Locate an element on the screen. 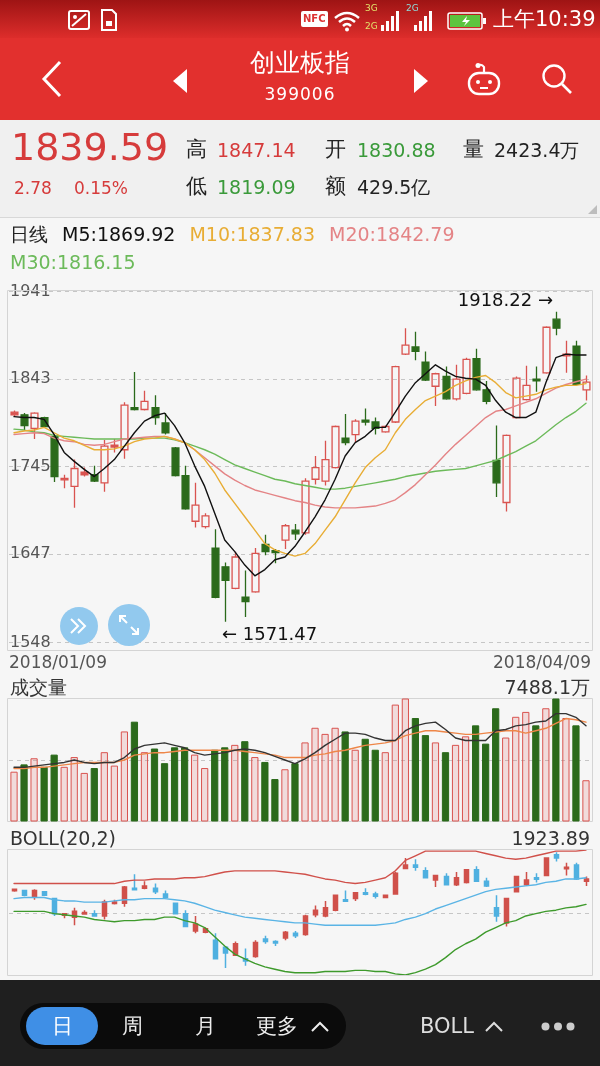 The width and height of the screenshot is (600, 1066). text: 高 is located at coordinates (196, 149).